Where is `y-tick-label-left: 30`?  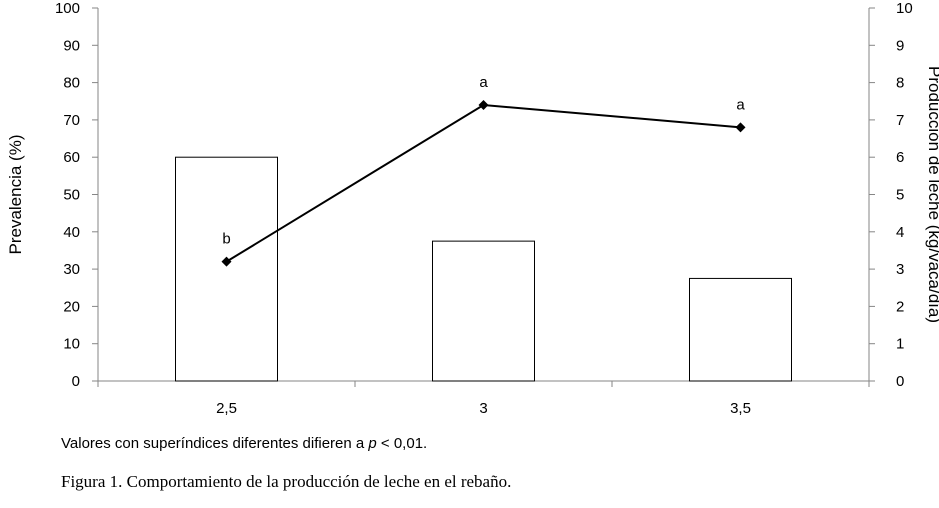 y-tick-label-left: 30 is located at coordinates (71, 269).